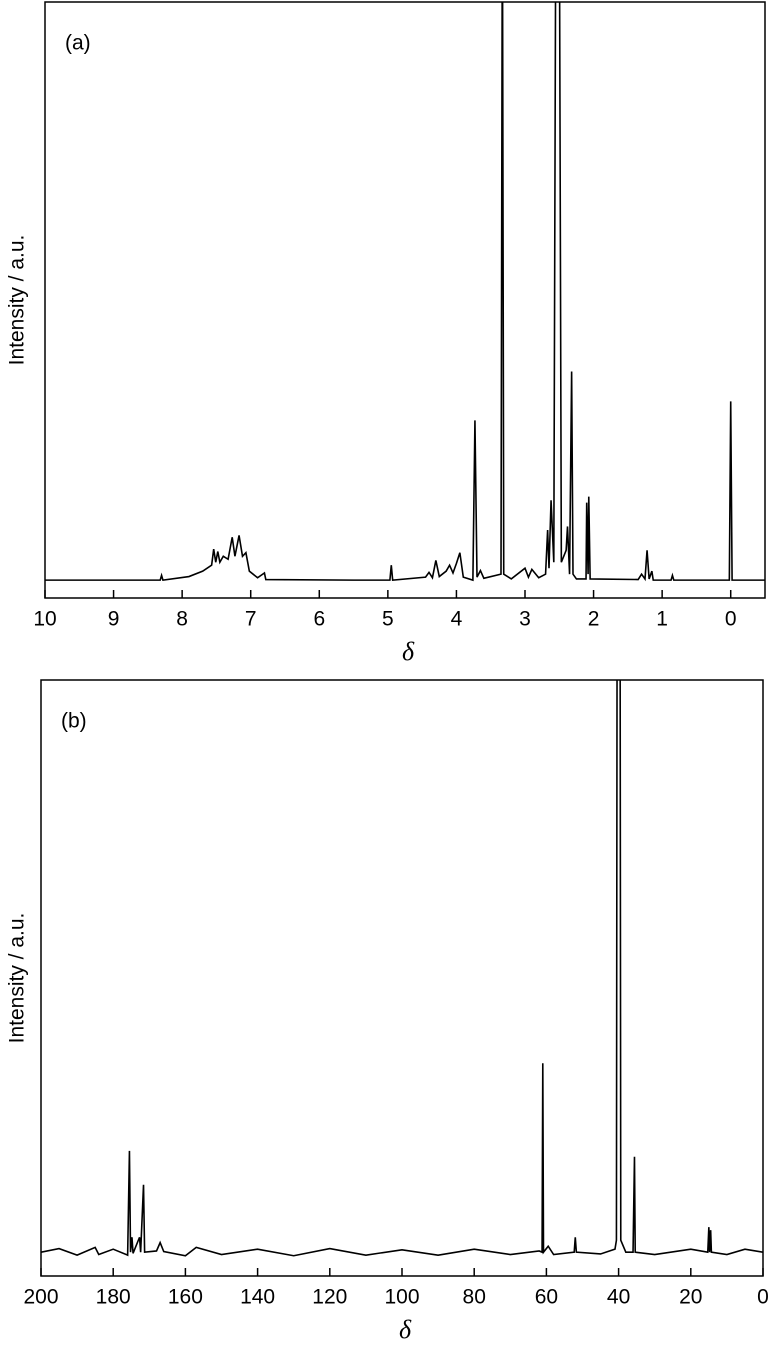 This screenshot has width=768, height=1360. Describe the element at coordinates (257, 1297) in the screenshot. I see `x-tick-label: 140` at that location.